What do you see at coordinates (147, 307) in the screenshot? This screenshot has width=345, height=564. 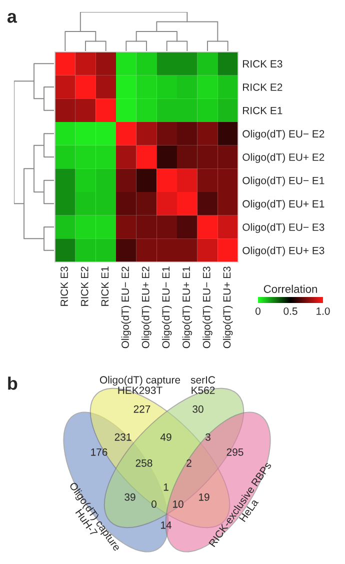 I see `x-tick-label: Oligo(dT) EU+ E2` at bounding box center [147, 307].